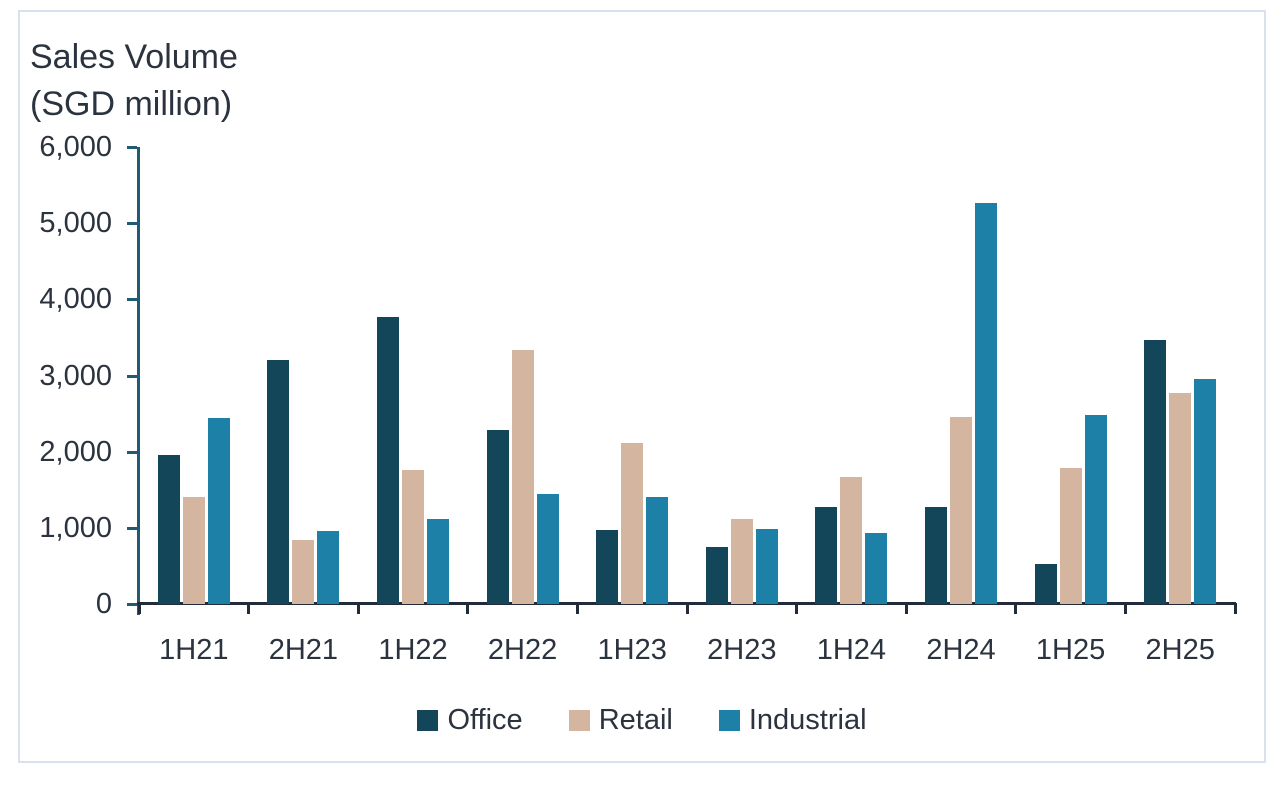 The height and width of the screenshot is (789, 1280). Describe the element at coordinates (75, 147) in the screenshot. I see `y-axis-label: 6,000` at that location.